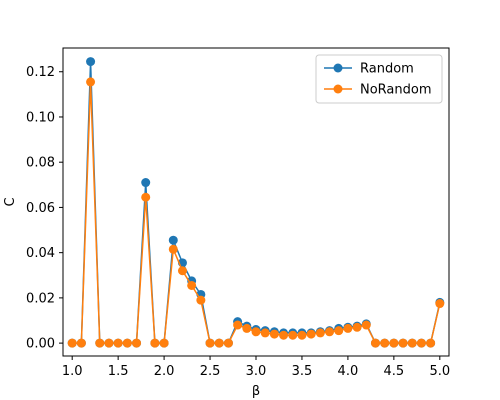 This screenshot has height=400, width=500. I want to click on x-tick-label: 5.0, so click(439, 371).